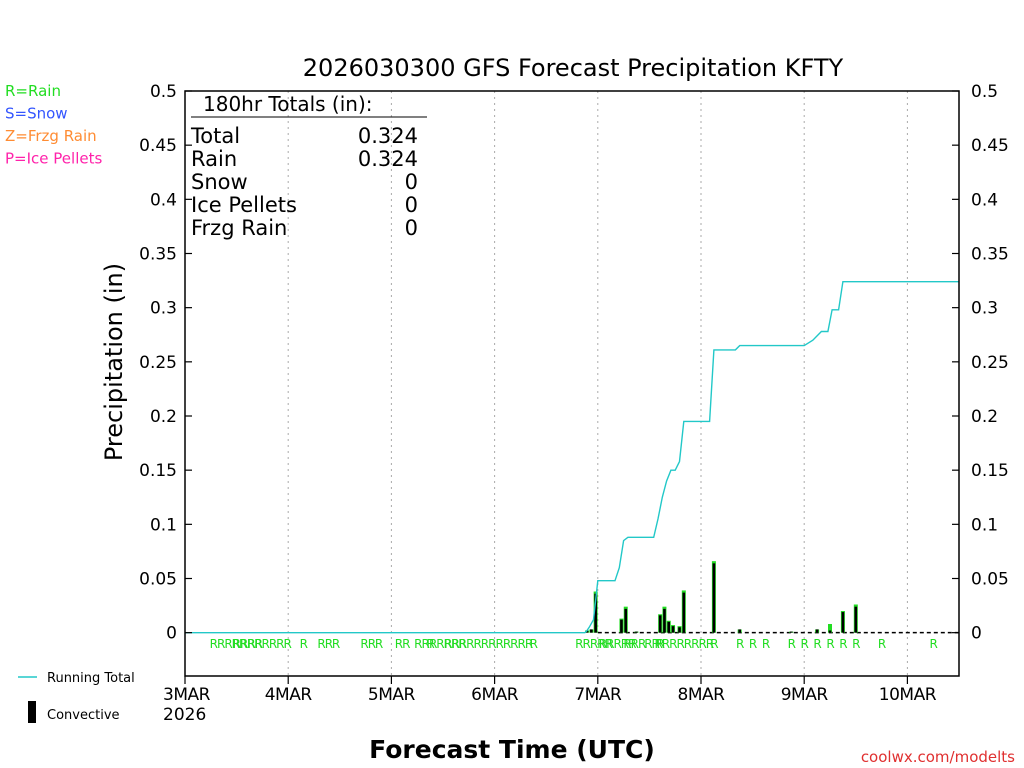 This screenshot has width=1024, height=768. What do you see at coordinates (114, 362) in the screenshot?
I see `y-axis-label: Precipitation (in)` at bounding box center [114, 362].